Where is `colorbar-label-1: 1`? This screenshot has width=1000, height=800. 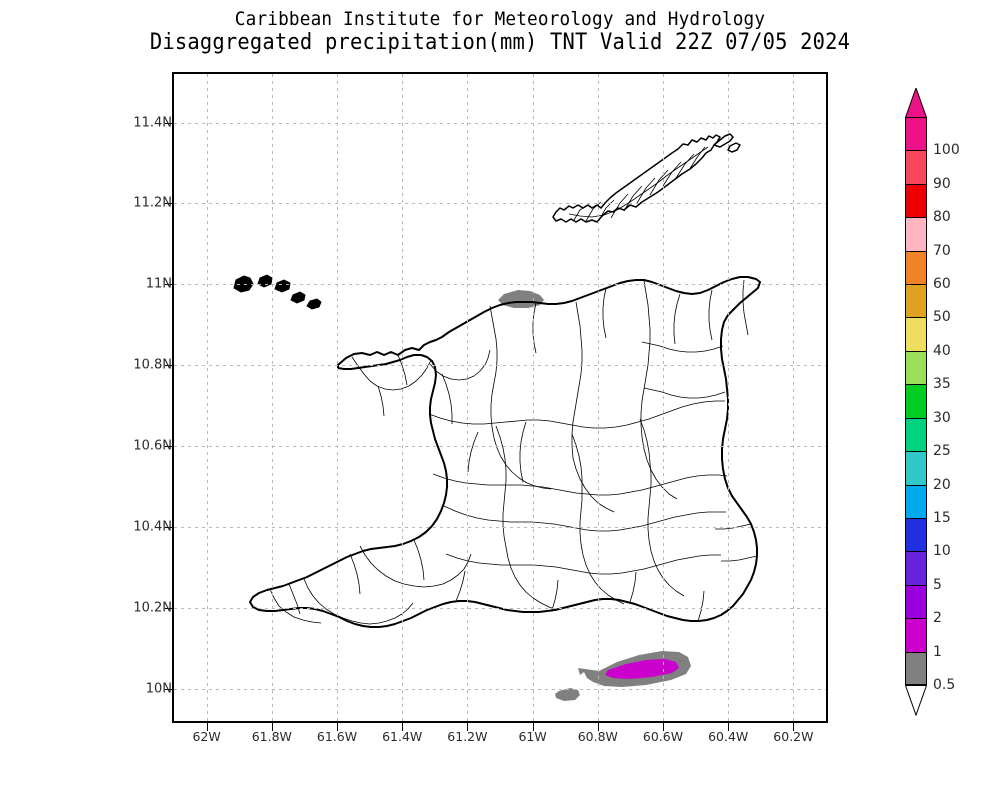 colorbar-label-1: 1 is located at coordinates (937, 651).